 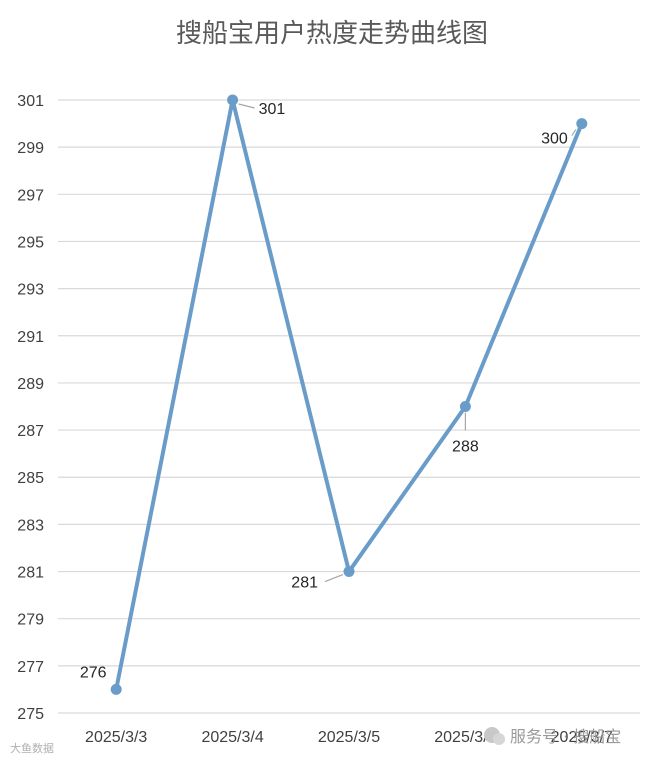 What do you see at coordinates (30, 195) in the screenshot?
I see `y-tick-label: 297` at bounding box center [30, 195].